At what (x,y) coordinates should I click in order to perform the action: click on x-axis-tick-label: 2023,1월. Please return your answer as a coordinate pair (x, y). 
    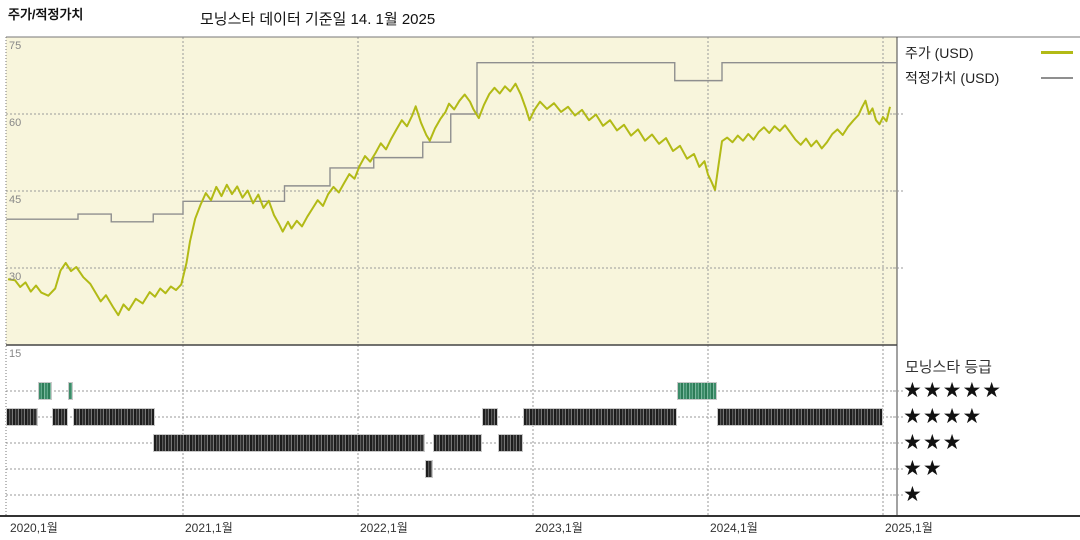
    Looking at the image, I should click on (559, 528).